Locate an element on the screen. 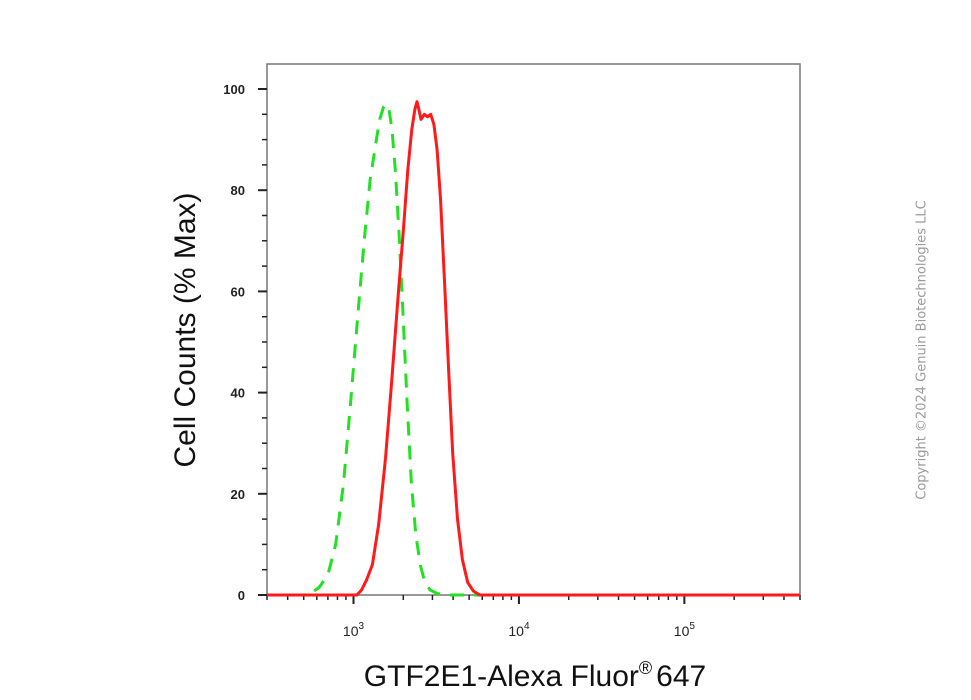 Image resolution: width=971 pixels, height=700 pixels. y-tick-label: 40 is located at coordinates (238, 393).